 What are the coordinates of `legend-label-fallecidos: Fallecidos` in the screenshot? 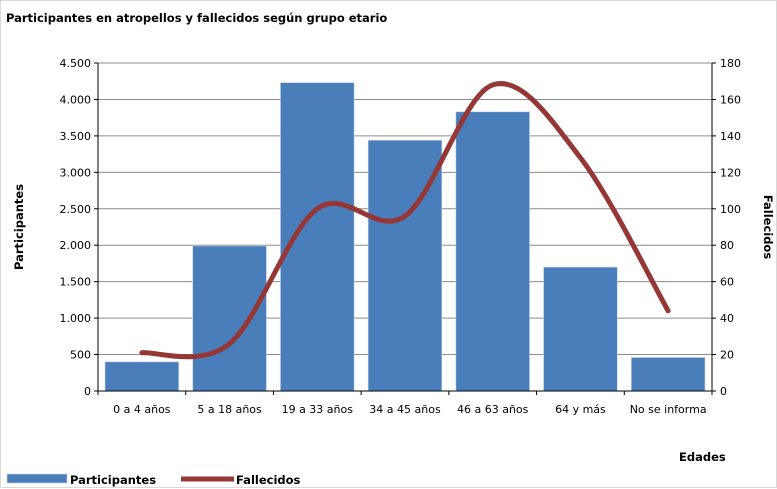 It's located at (268, 480).